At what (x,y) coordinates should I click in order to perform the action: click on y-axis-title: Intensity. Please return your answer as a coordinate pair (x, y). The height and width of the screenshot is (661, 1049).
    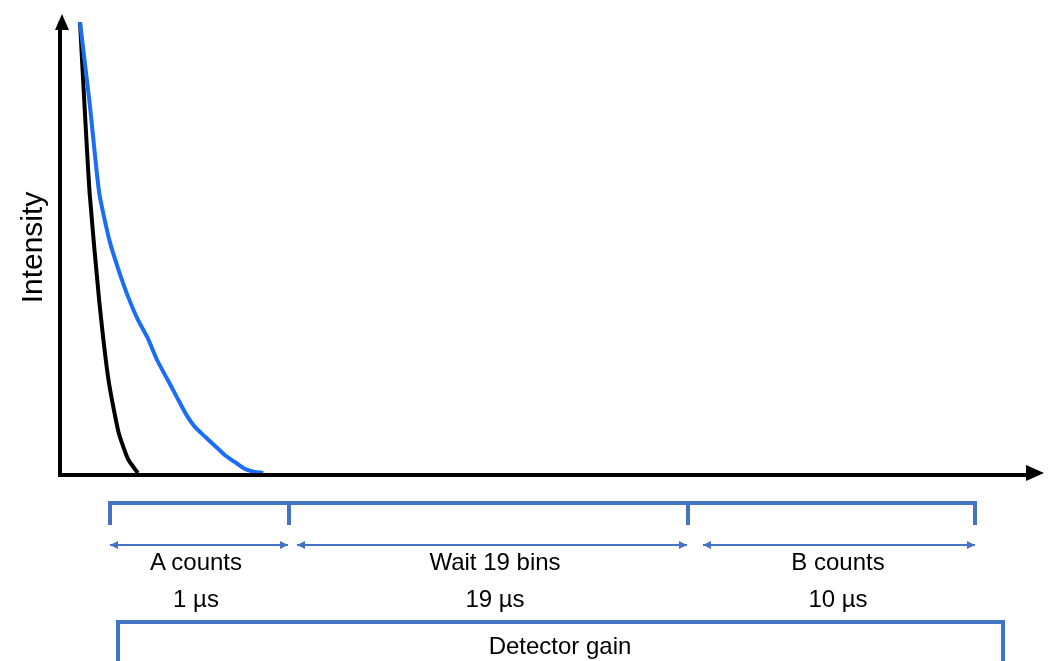
    Looking at the image, I should click on (31, 247).